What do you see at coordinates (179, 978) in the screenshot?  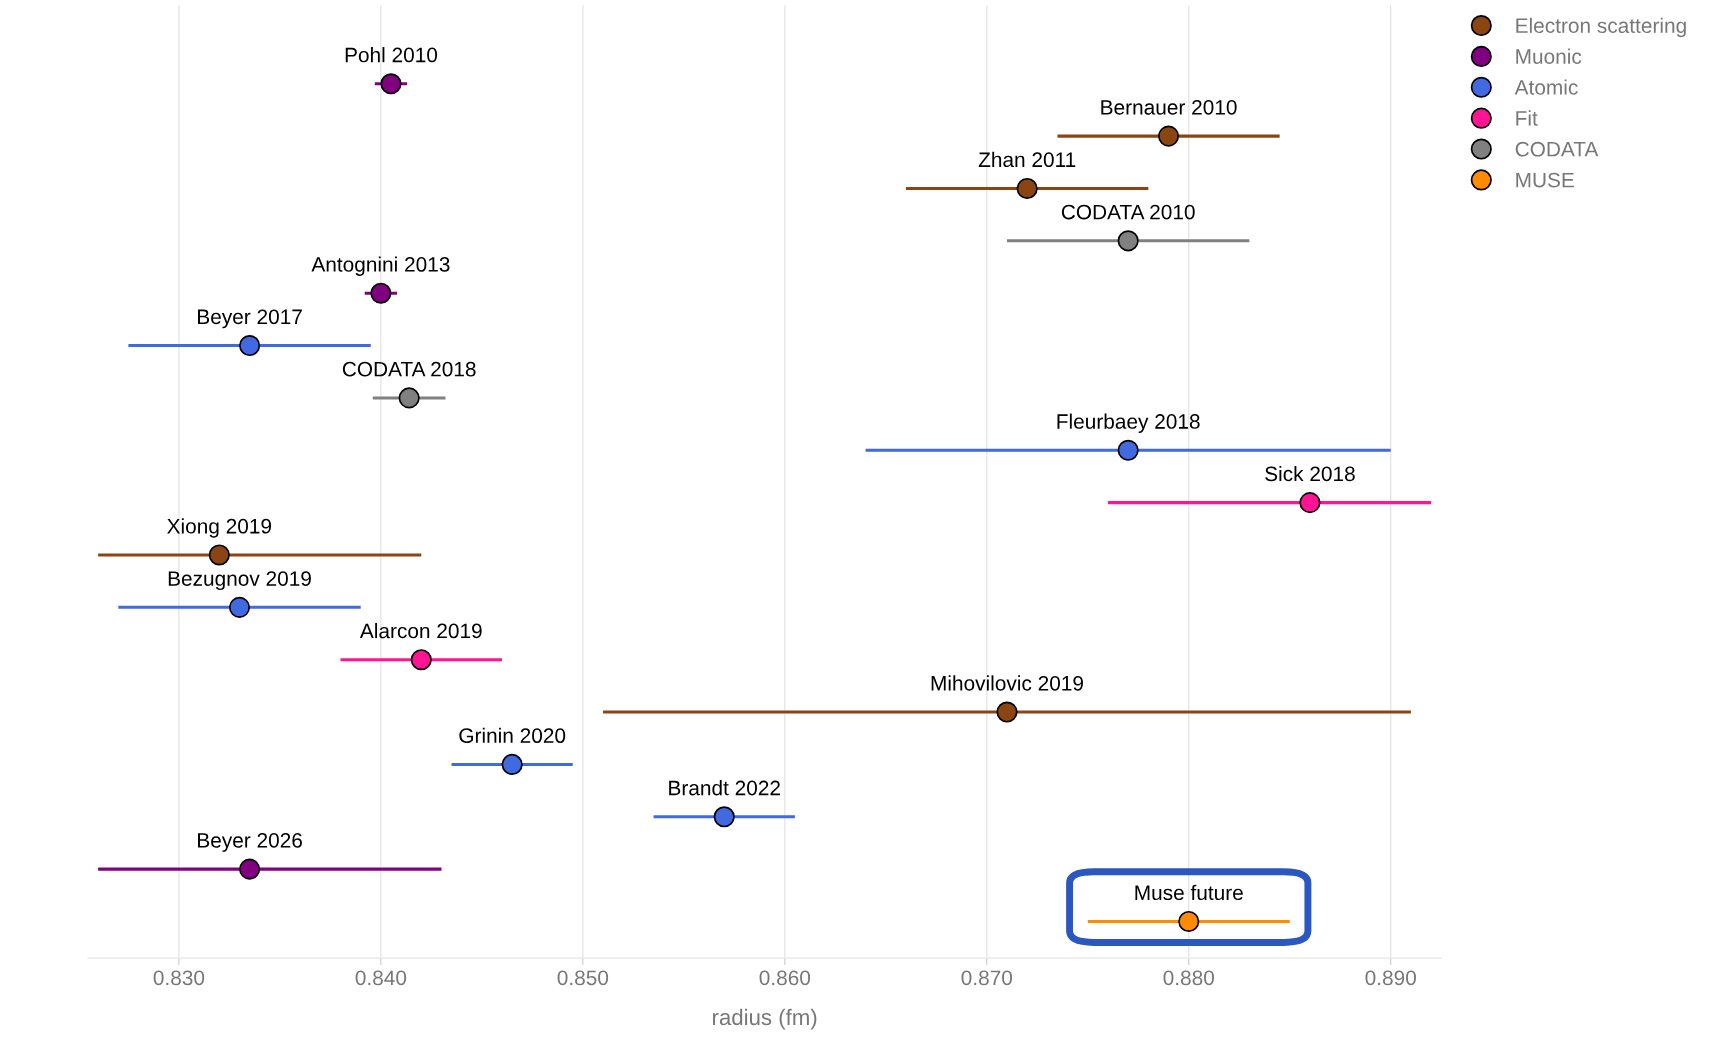 I see `x-tick-label: 0.830` at bounding box center [179, 978].